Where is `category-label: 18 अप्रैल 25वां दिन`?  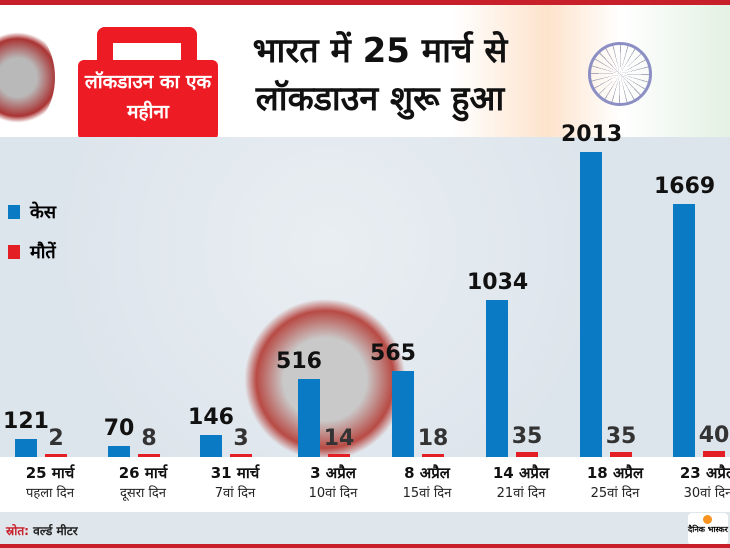
category-label: 18 अप्रैल 25वां दिन is located at coordinates (615, 479).